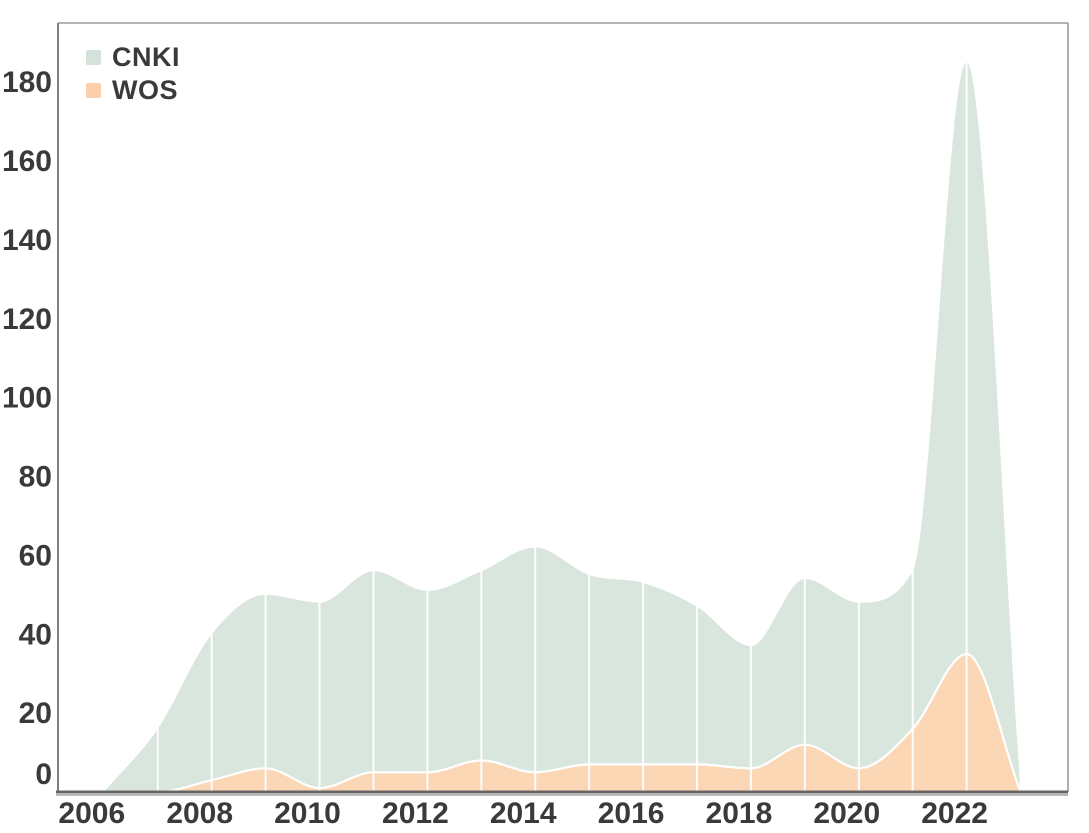 The image size is (1089, 833). What do you see at coordinates (27, 82) in the screenshot?
I see `y-tick-label-180: 180` at bounding box center [27, 82].